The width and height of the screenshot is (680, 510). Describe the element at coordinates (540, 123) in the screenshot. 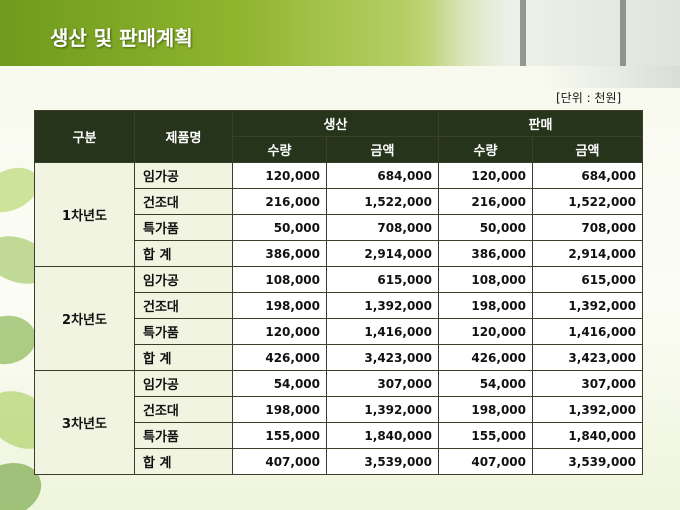

I see `header-sales: 판매` at that location.